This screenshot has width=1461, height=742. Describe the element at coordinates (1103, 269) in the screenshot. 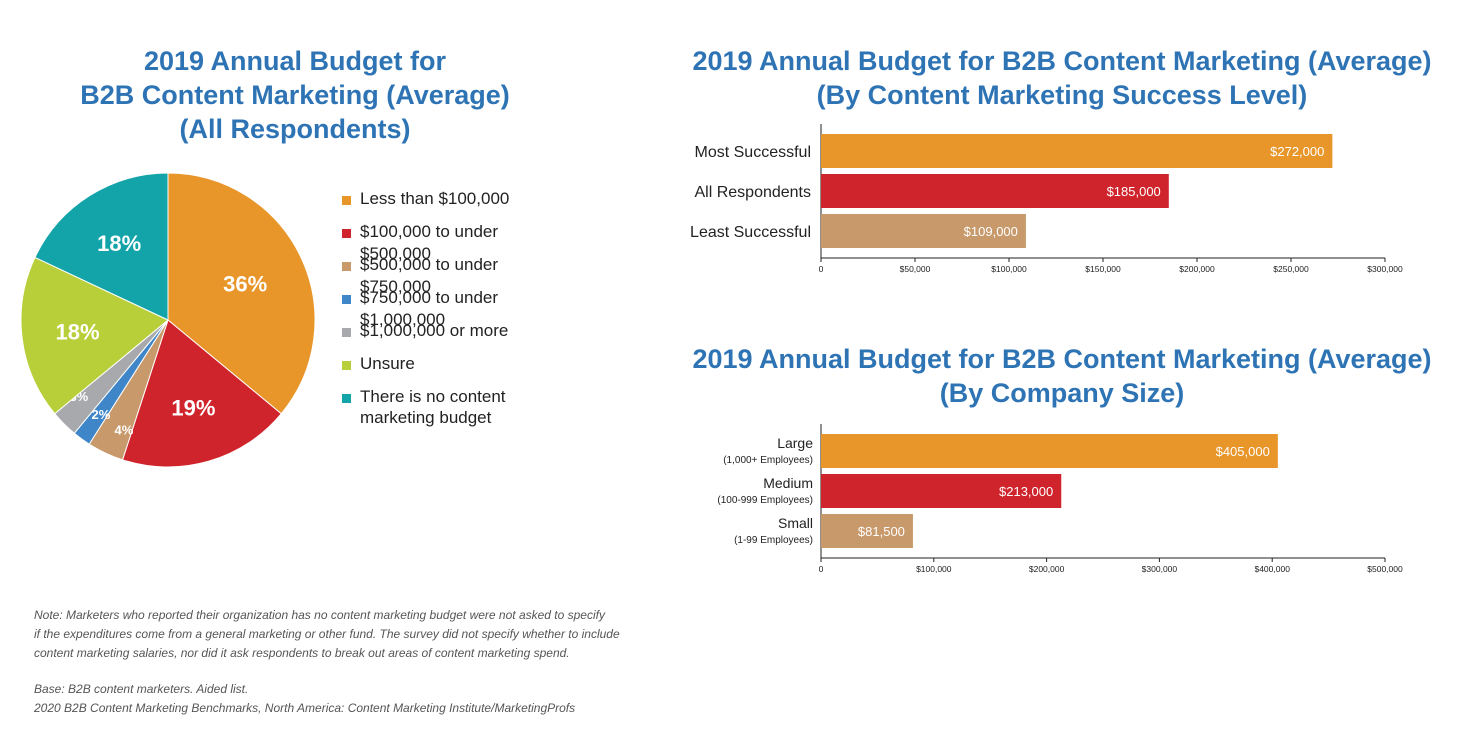

I see `x-tick-label: $150,000` at that location.